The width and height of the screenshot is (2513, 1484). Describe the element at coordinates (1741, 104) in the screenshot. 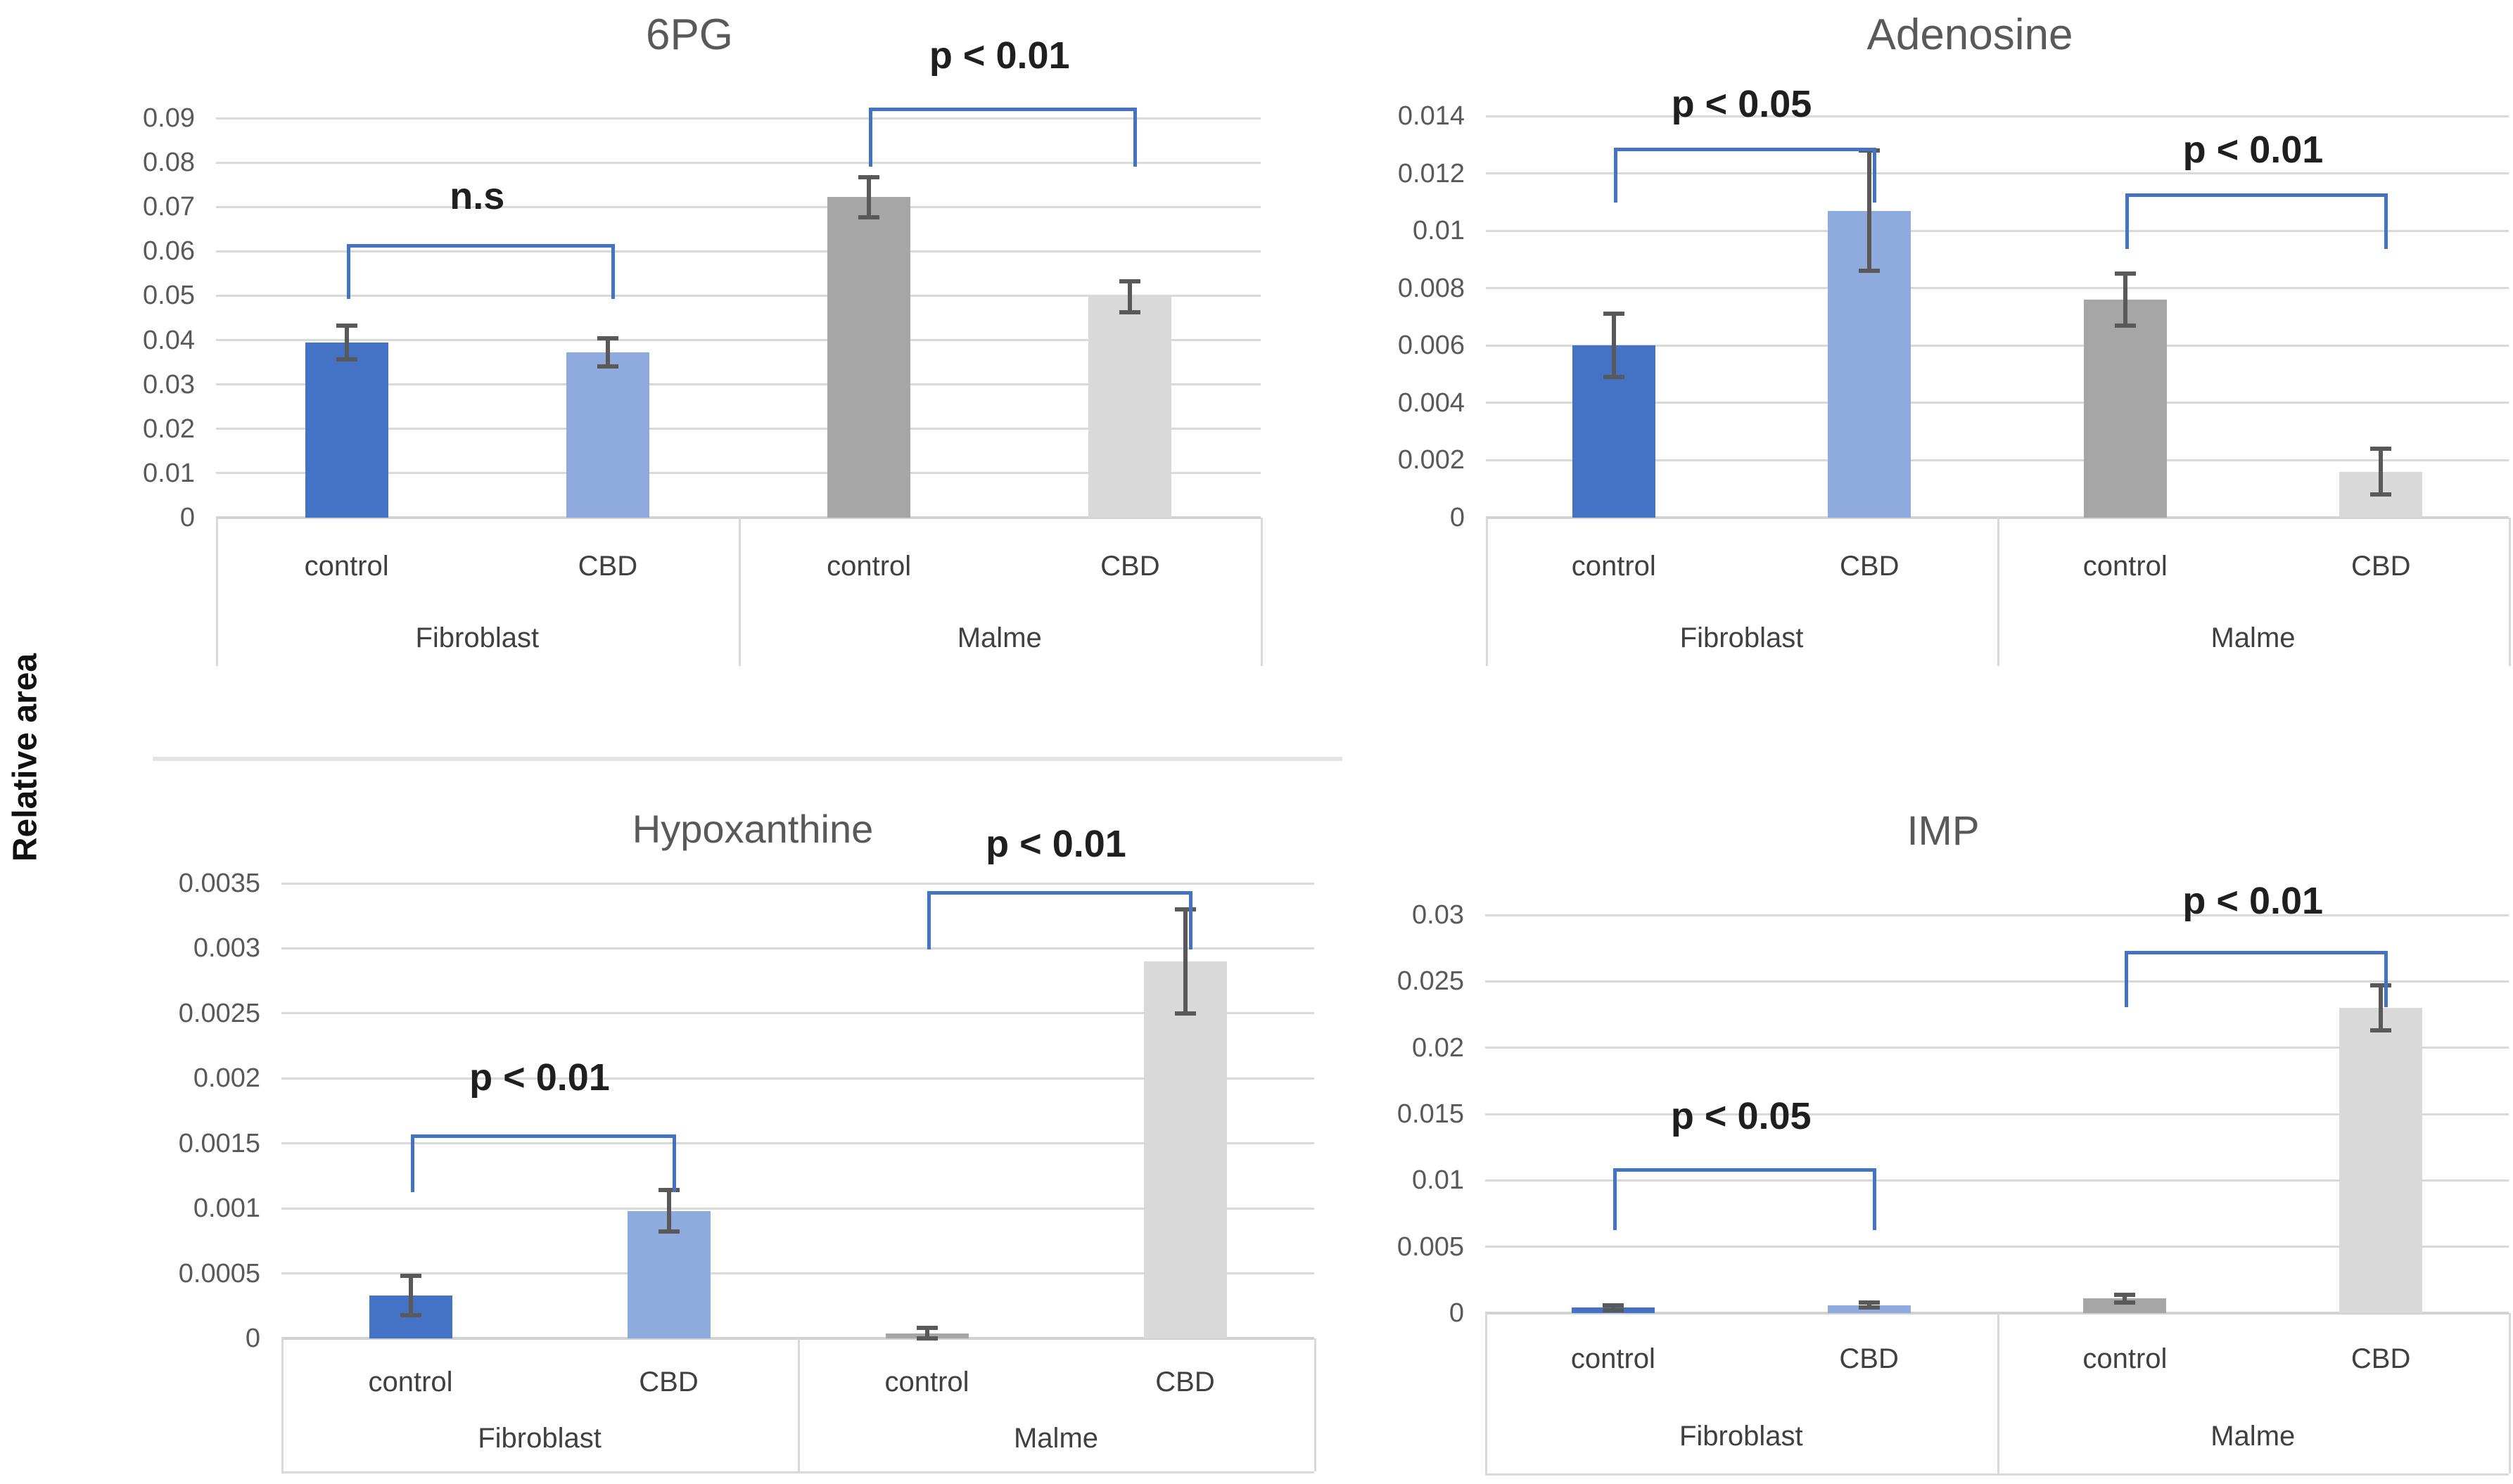

I see `significance-label: p < 0.05` at that location.